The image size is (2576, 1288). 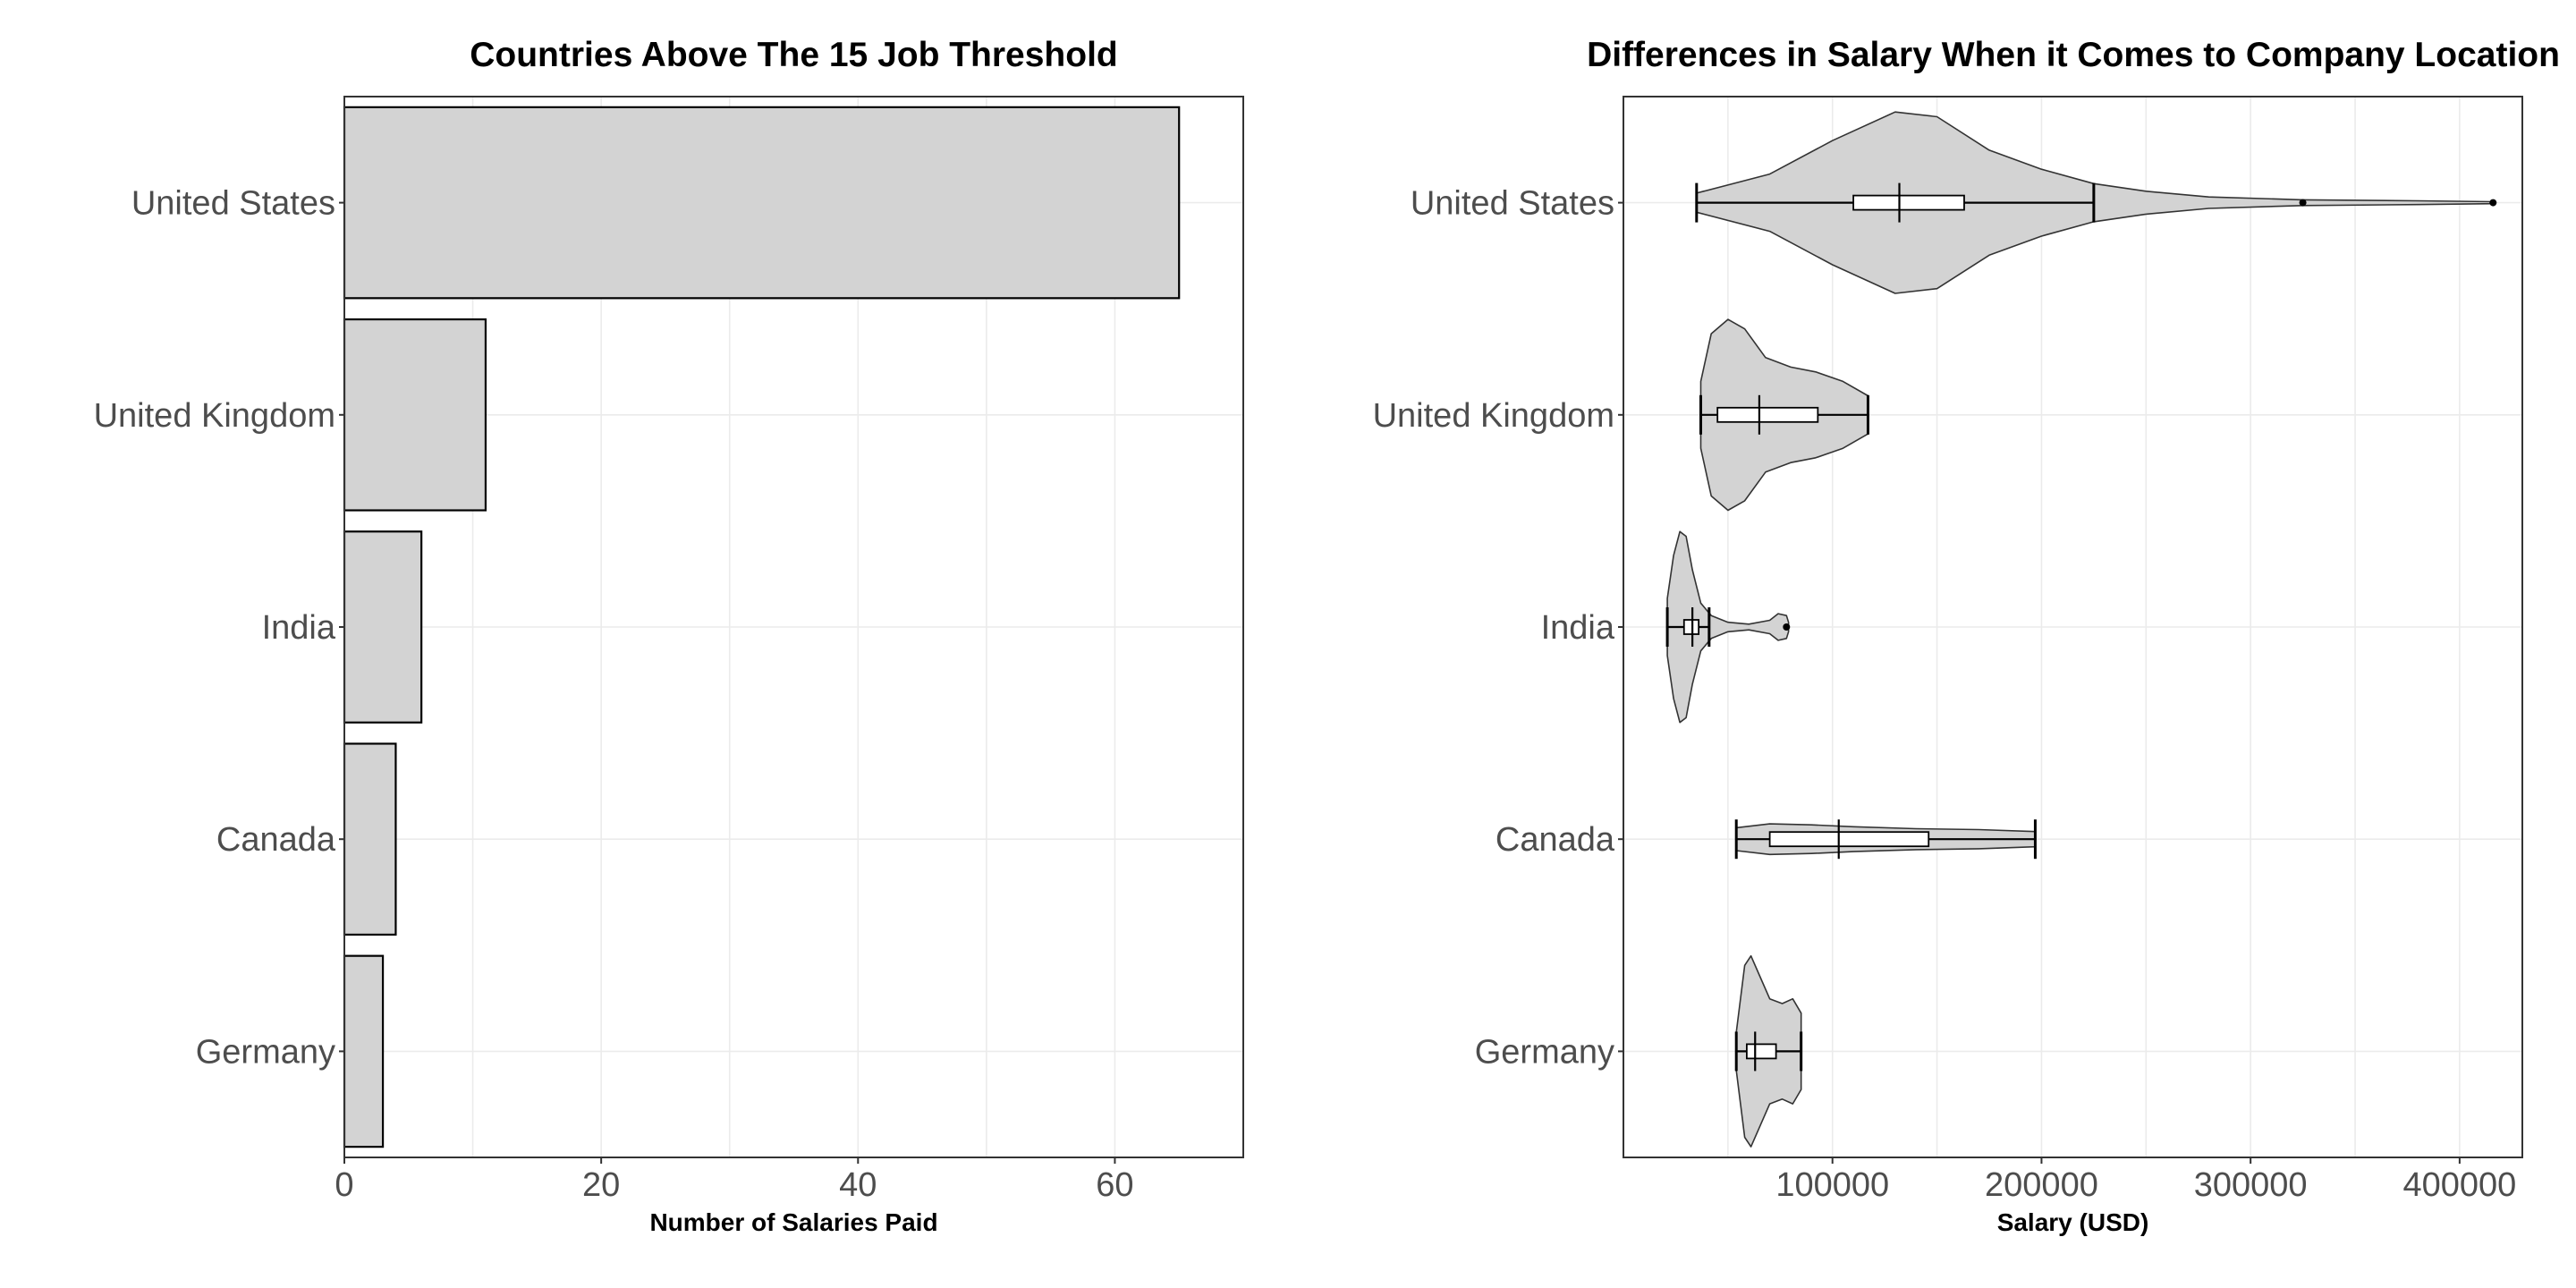 I want to click on bar-chart-title: Countries Above The 15 Job Threshold, so click(x=794, y=55).